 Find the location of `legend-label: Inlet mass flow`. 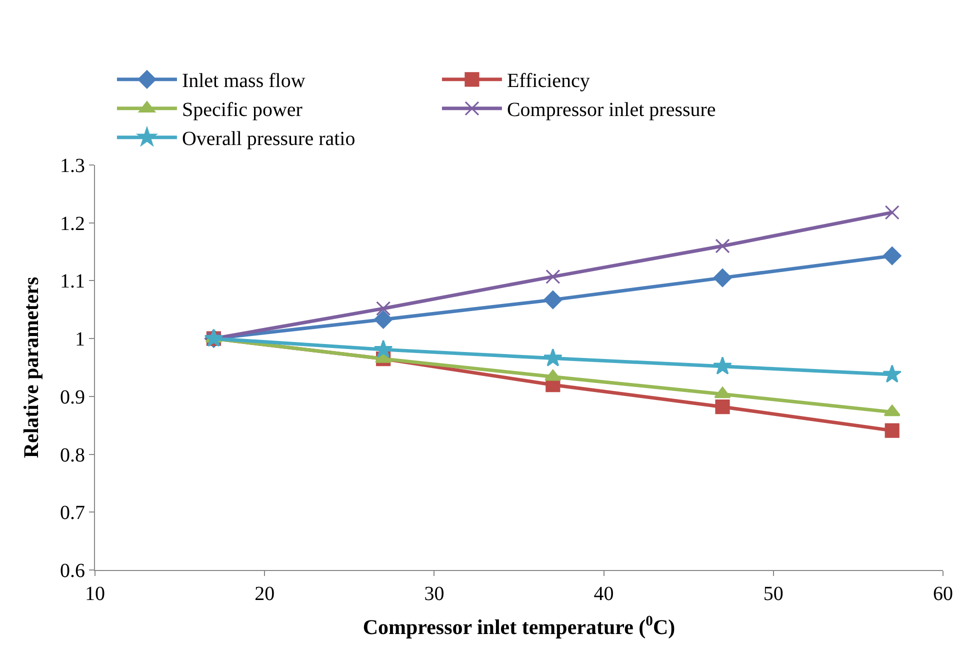

legend-label: Inlet mass flow is located at coordinates (244, 81).